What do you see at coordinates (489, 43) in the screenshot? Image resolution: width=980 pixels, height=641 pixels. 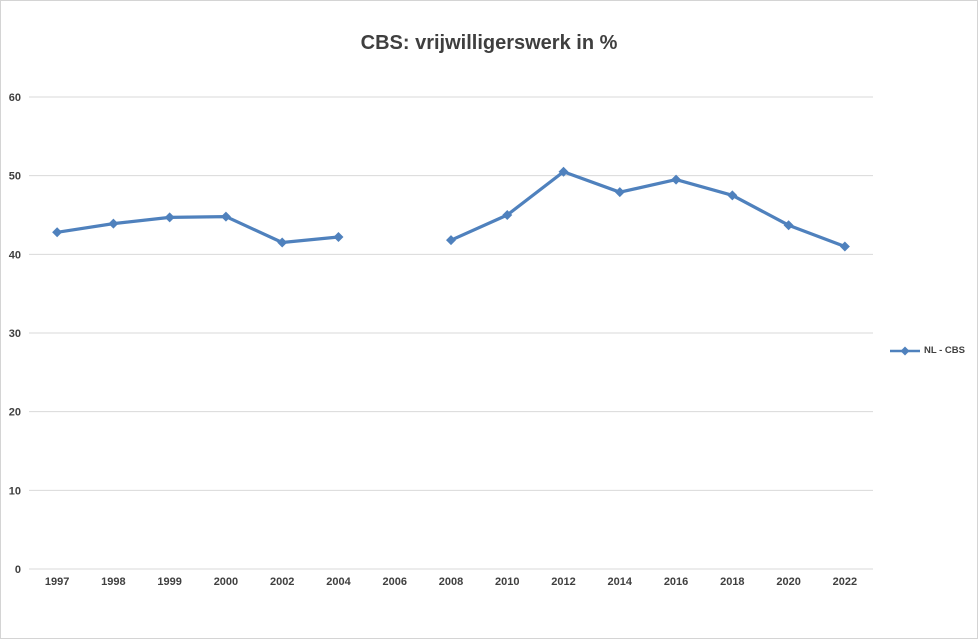 I see `chart-title: CBS: vrijwilligerswerk in %` at bounding box center [489, 43].